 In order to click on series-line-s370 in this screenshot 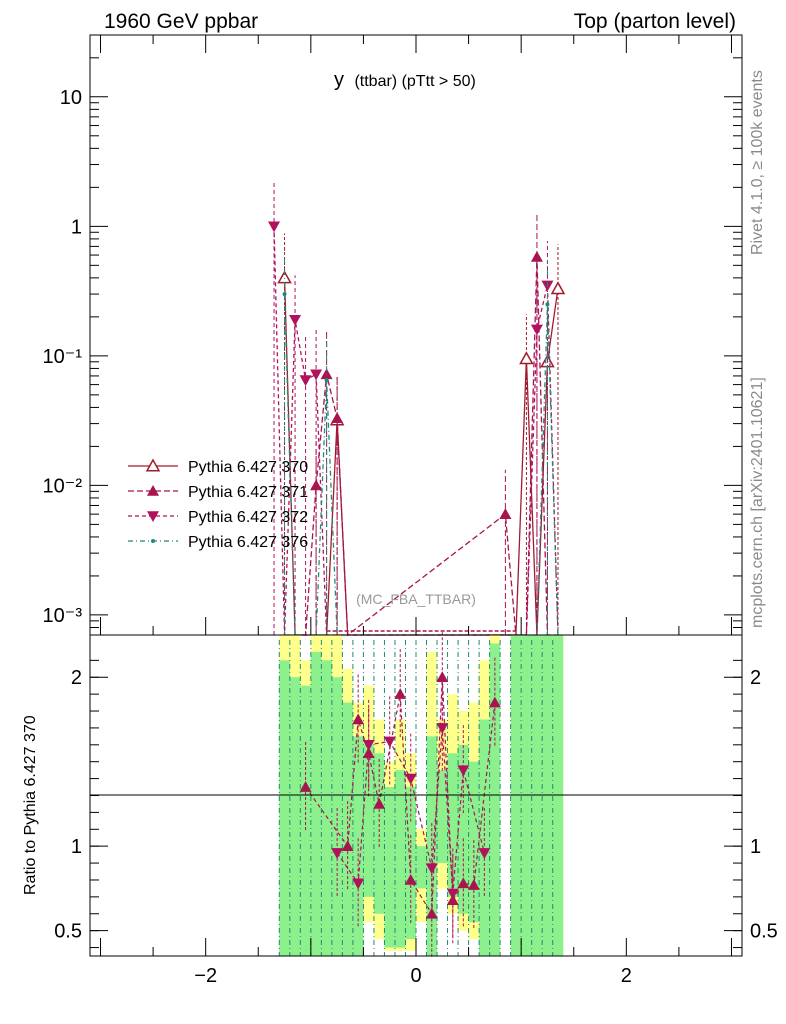, I will do `click(421, 456)`.